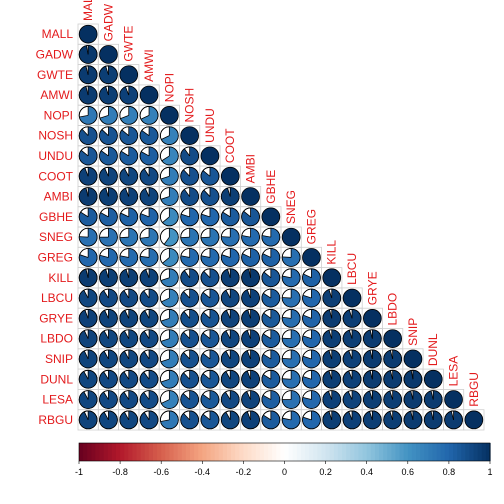 This screenshot has width=504, height=504. I want to click on column-label: MALL, so click(88, 10).